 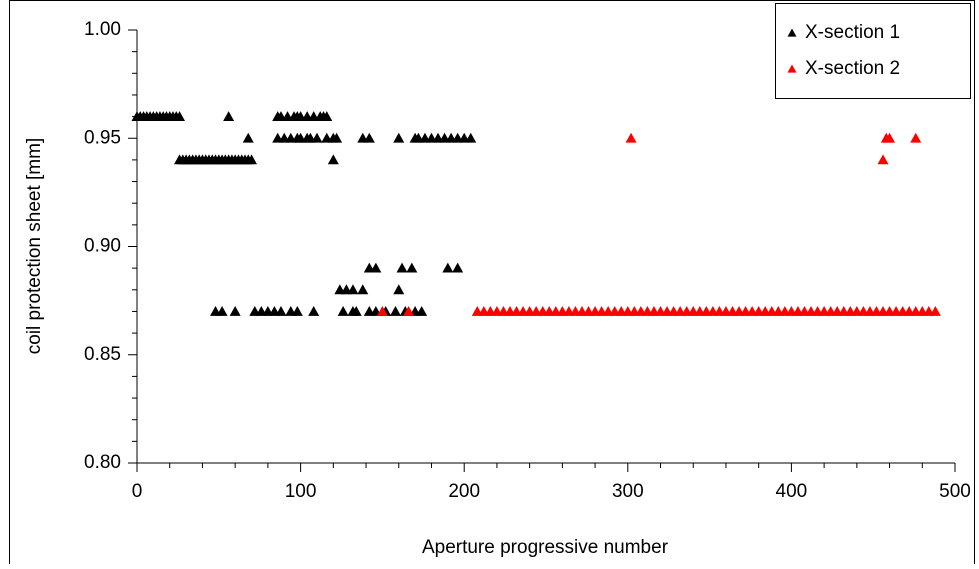 What do you see at coordinates (464, 491) in the screenshot?
I see `x-tick-label: 200` at bounding box center [464, 491].